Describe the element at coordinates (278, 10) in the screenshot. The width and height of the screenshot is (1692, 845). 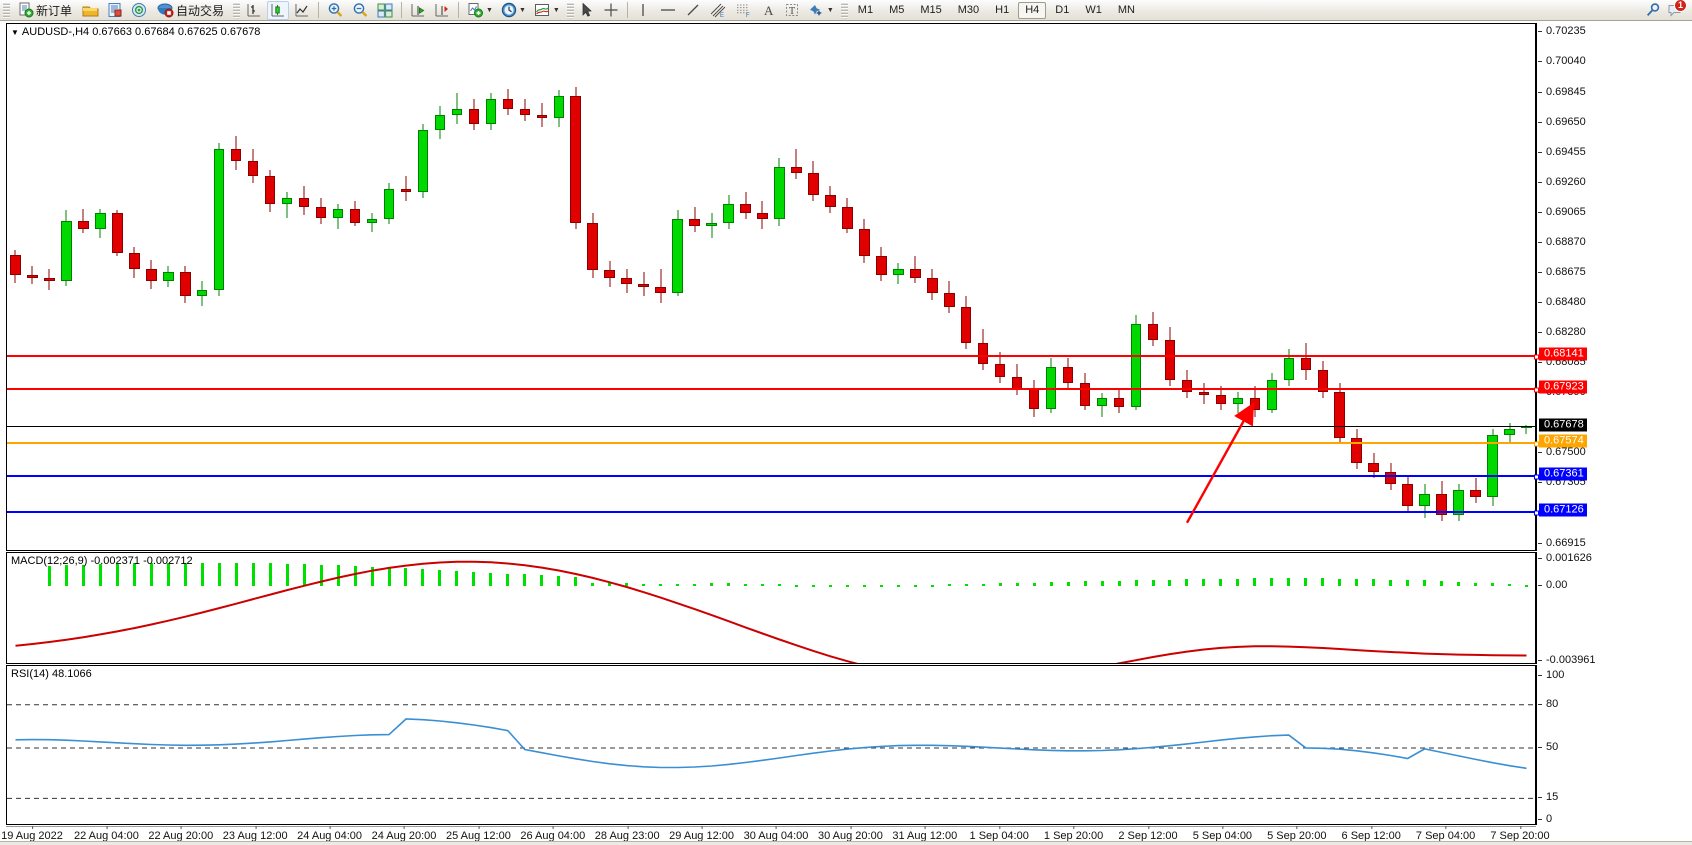
I see `candlestick-chart-button` at that location.